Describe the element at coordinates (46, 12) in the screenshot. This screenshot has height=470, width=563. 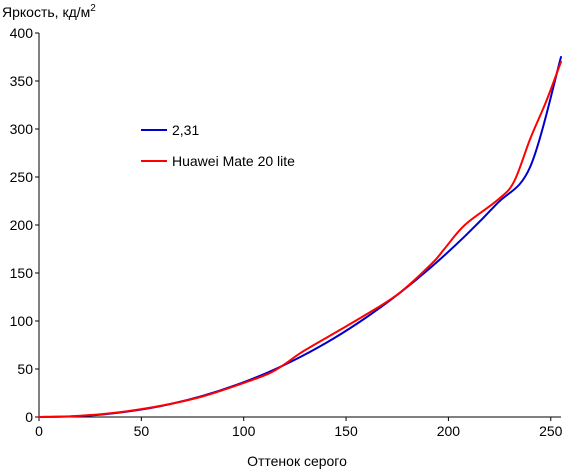
I see `y-axis-title-text: Яркость, кд/м` at that location.